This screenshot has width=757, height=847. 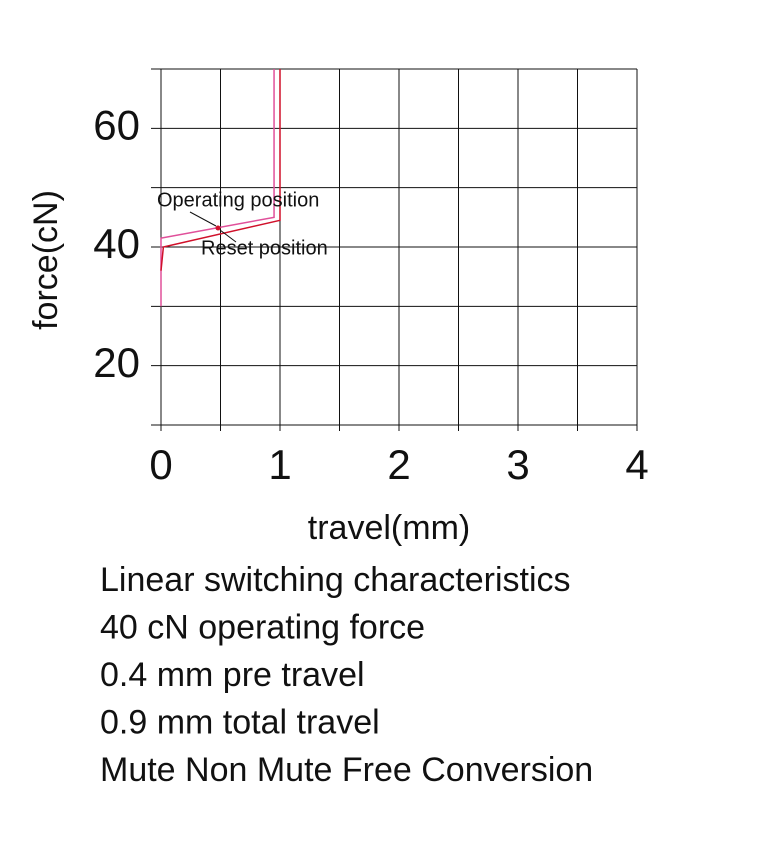 What do you see at coordinates (264, 248) in the screenshot?
I see `annotation: Reset position` at bounding box center [264, 248].